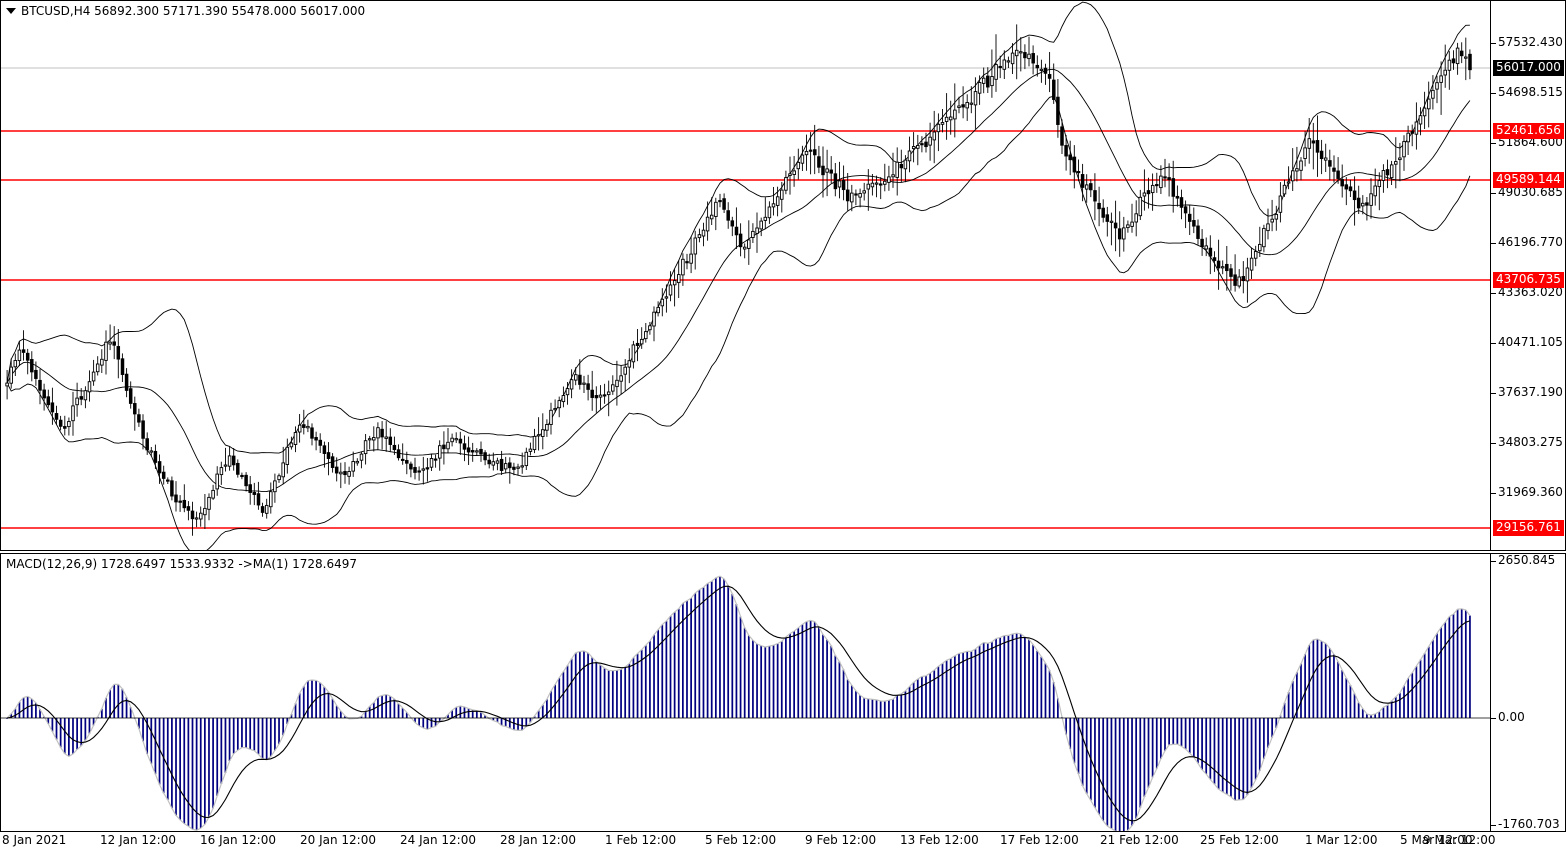 The image size is (1566, 850). What do you see at coordinates (1341, 840) in the screenshot?
I see `time-axis-label: 1 Mar 12:00` at bounding box center [1341, 840].